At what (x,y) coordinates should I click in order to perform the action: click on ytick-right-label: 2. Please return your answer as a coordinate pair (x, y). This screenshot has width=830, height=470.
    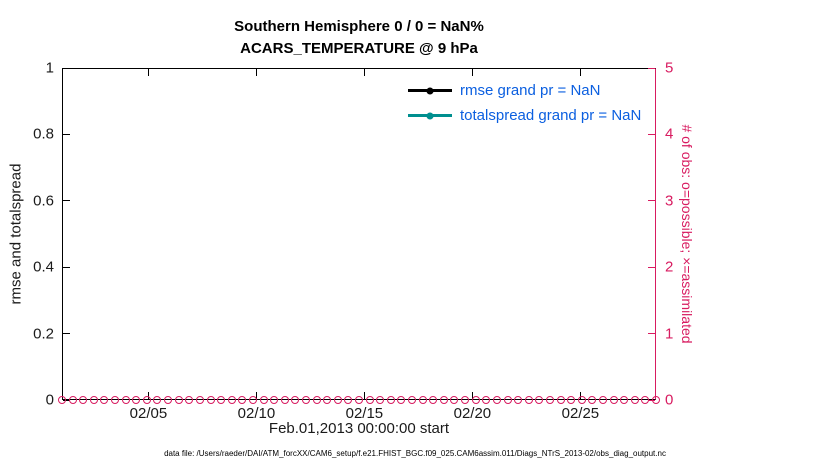
    Looking at the image, I should click on (669, 267).